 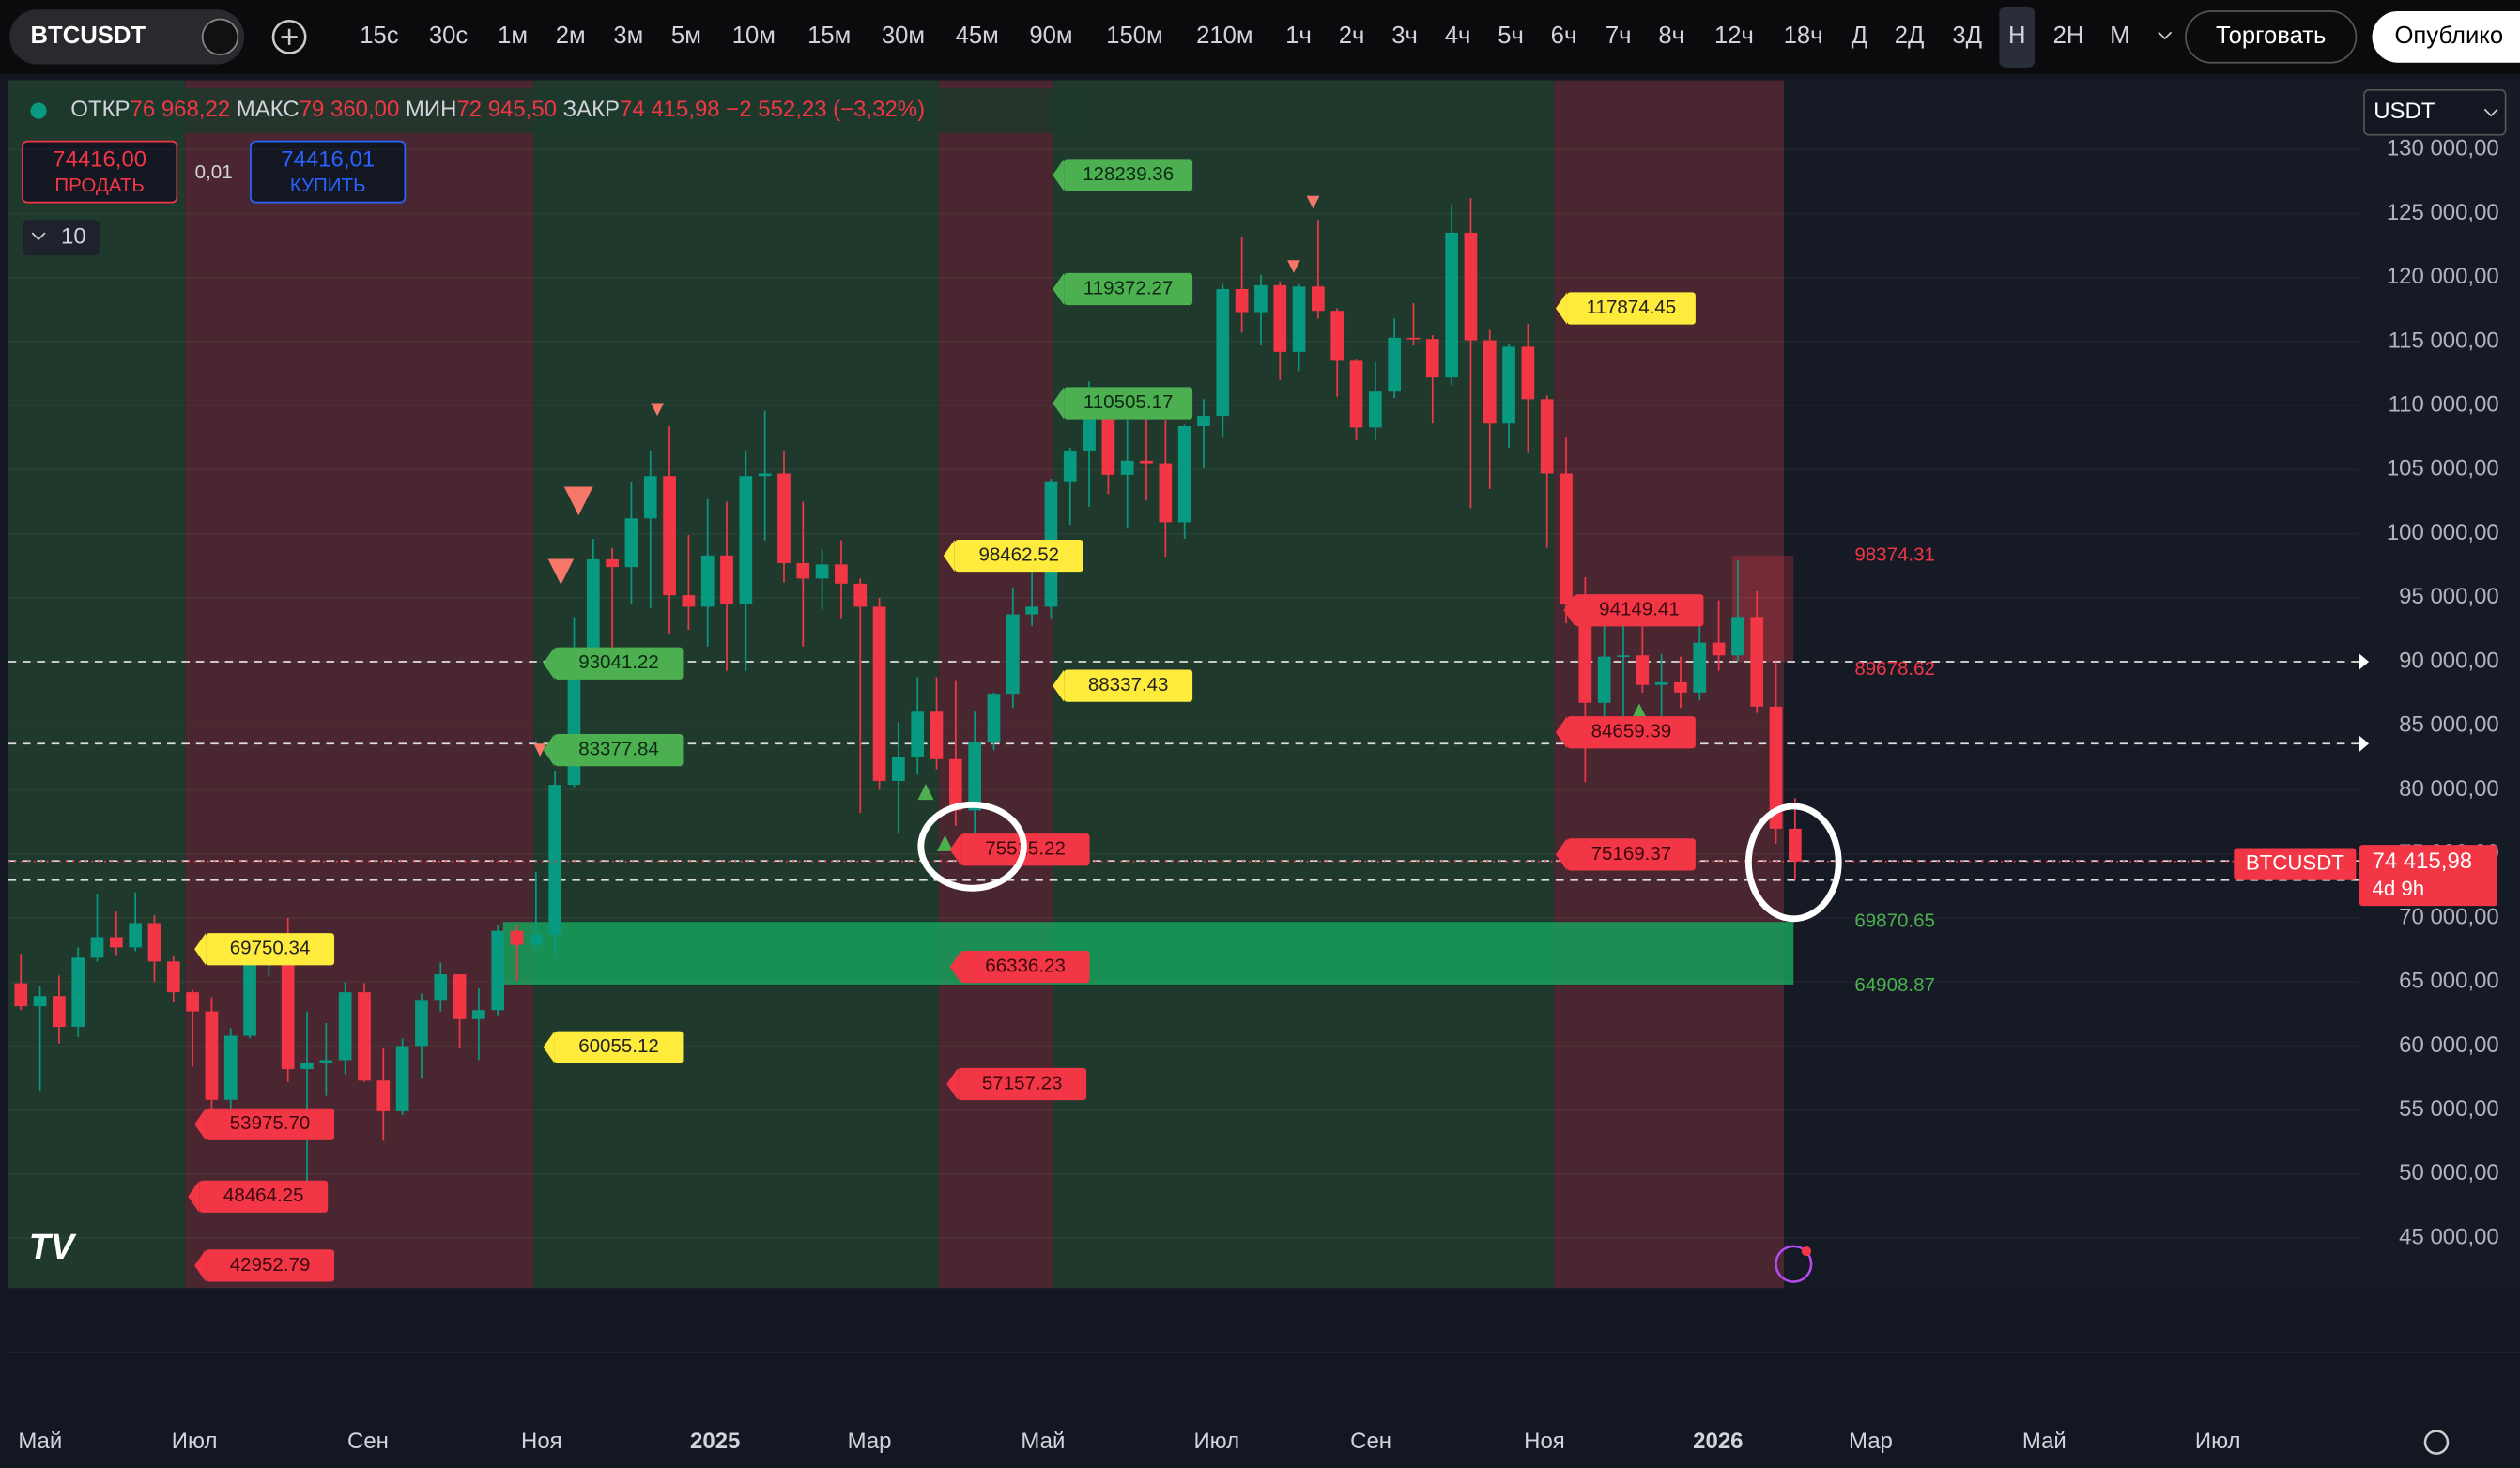 What do you see at coordinates (1352, 36) in the screenshot?
I see `interval: 2ч` at bounding box center [1352, 36].